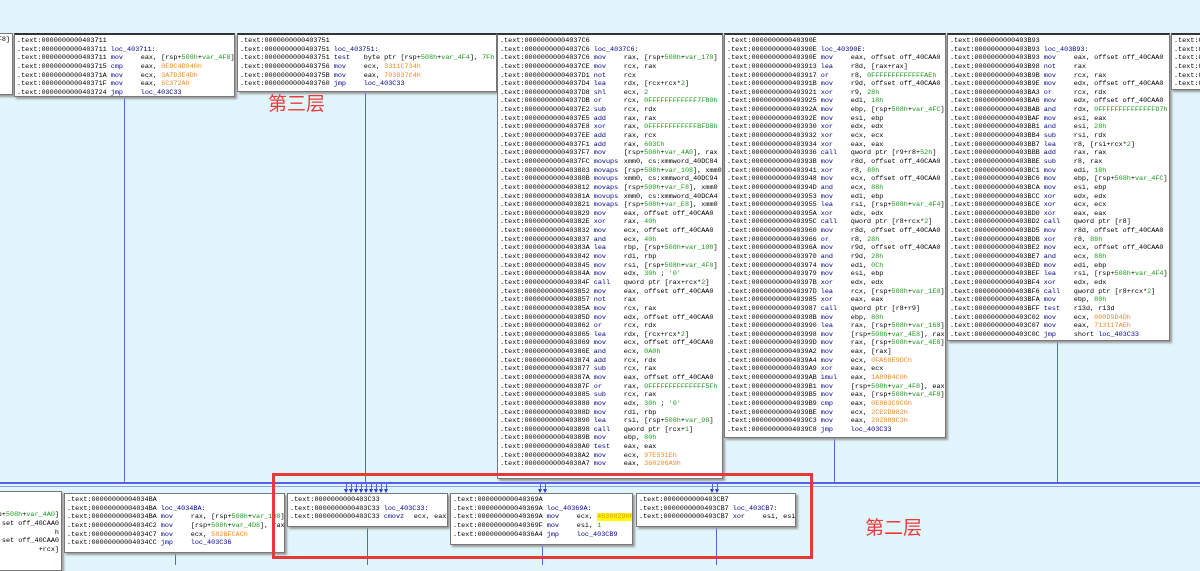  Describe the element at coordinates (662, 282) in the screenshot. I see `operand-text: qword ptr [rax+rcx*` at that location.